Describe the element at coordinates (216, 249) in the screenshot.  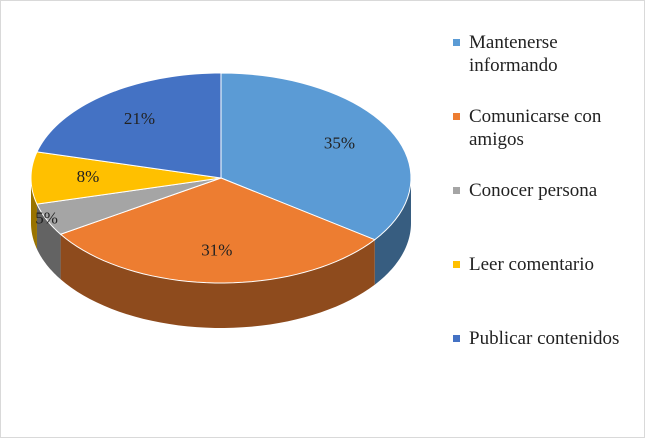
I see `data-label: 31%` at that location.